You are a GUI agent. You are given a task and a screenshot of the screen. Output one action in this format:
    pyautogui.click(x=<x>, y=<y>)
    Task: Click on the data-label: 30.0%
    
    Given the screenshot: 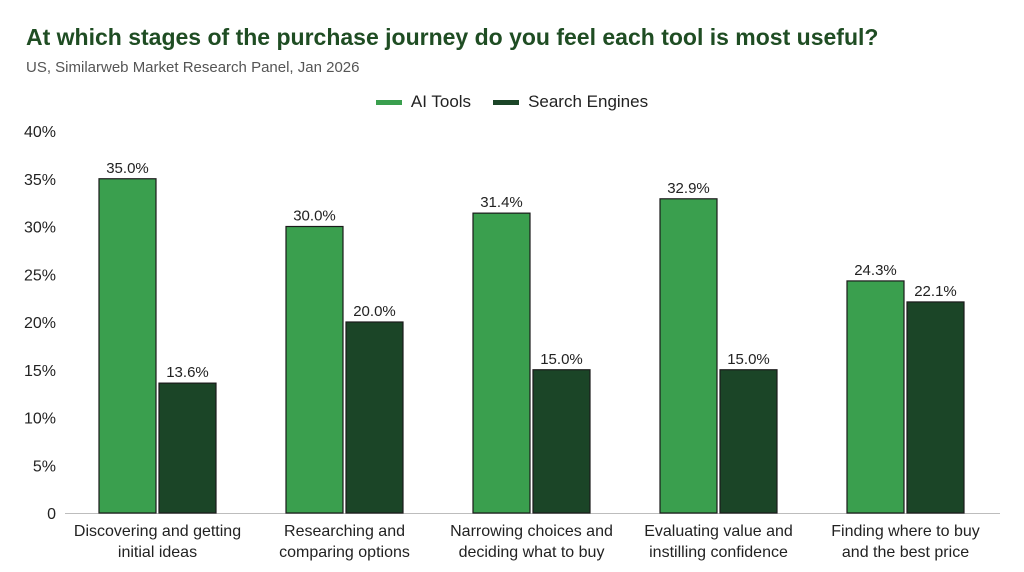 What is the action you would take?
    pyautogui.click(x=314, y=216)
    